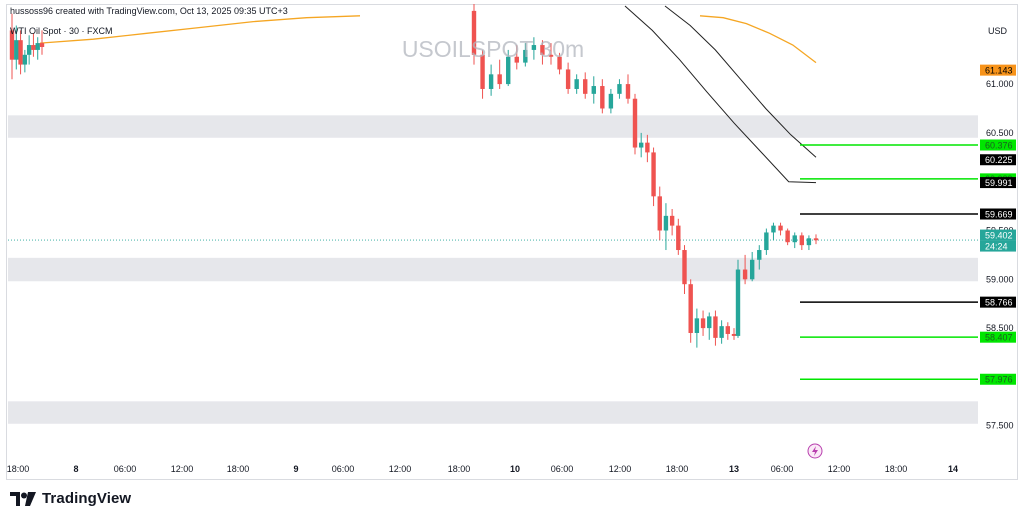 Image resolution: width=1024 pixels, height=522 pixels. Describe the element at coordinates (515, 469) in the screenshot. I see `x-tick-label: 10` at that location.